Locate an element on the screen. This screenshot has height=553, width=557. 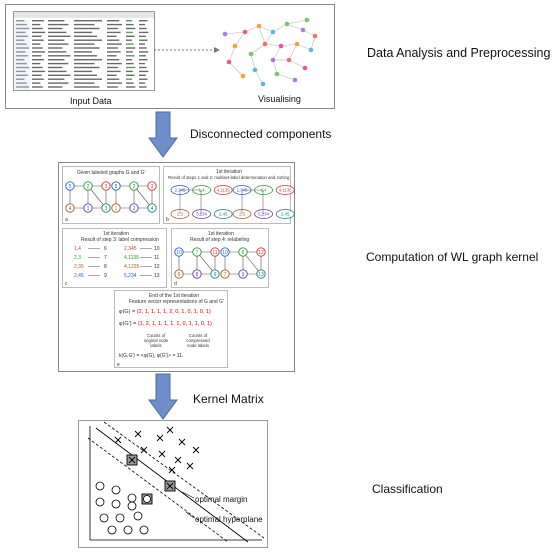
arrow1-label: Disconnected components is located at coordinates (261, 134).